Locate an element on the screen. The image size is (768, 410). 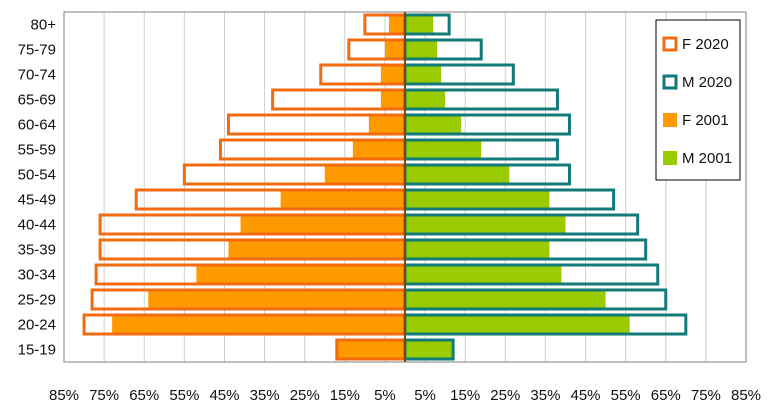
legend-label: M 2001 is located at coordinates (707, 158).